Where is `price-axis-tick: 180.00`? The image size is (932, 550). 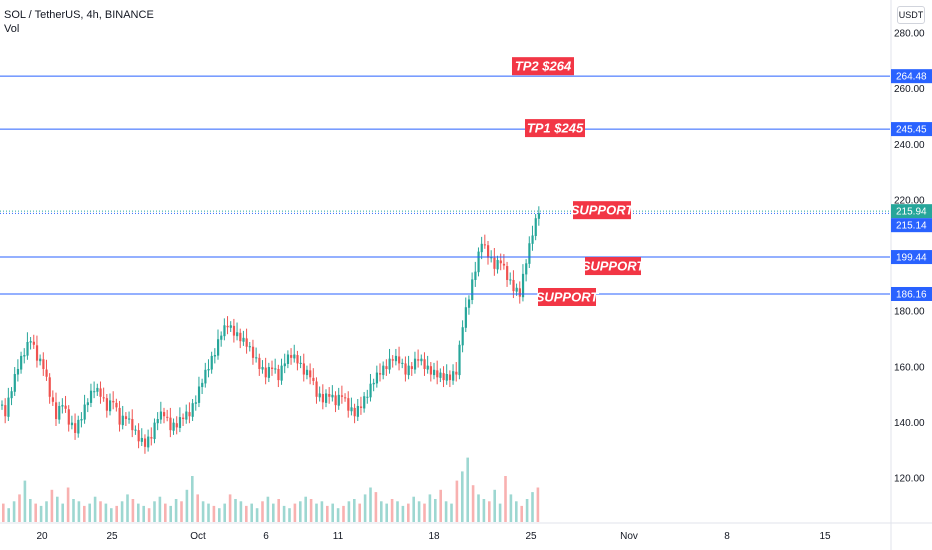
price-axis-tick: 180.00 is located at coordinates (909, 312).